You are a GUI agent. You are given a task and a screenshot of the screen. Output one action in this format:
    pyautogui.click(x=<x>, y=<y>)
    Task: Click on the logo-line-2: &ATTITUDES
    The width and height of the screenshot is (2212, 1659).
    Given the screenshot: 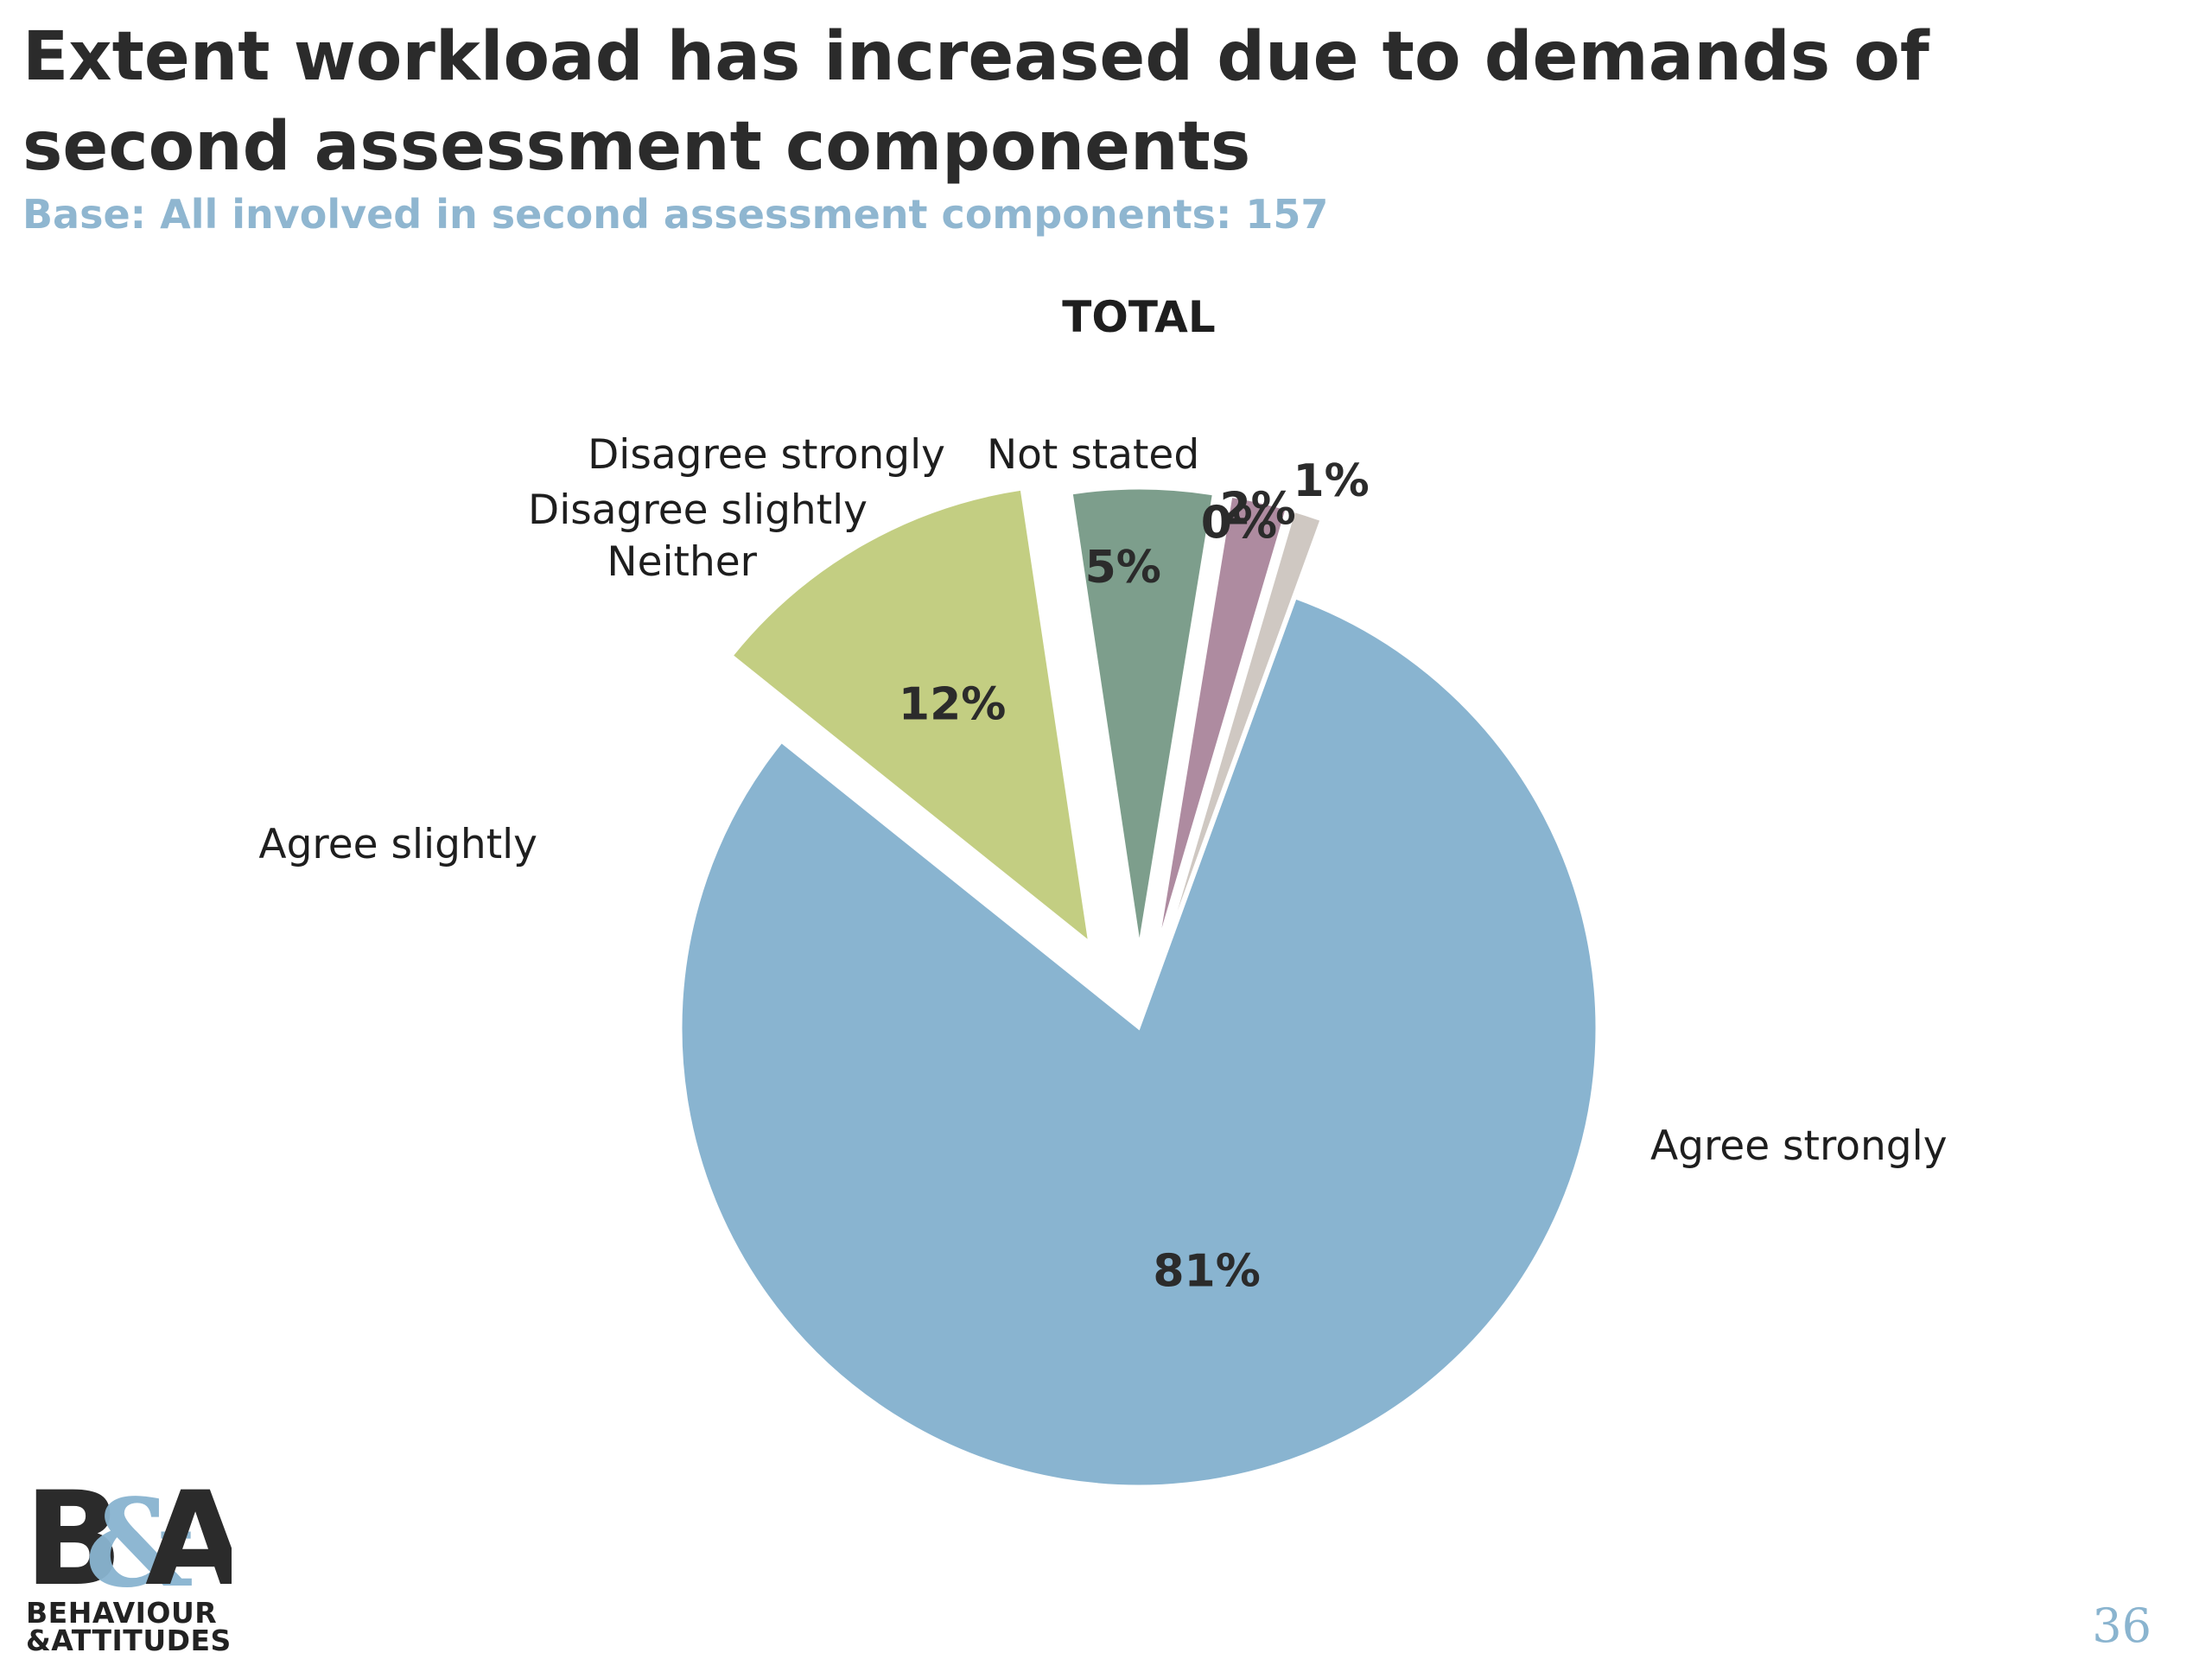 What is the action you would take?
    pyautogui.click(x=129, y=1640)
    